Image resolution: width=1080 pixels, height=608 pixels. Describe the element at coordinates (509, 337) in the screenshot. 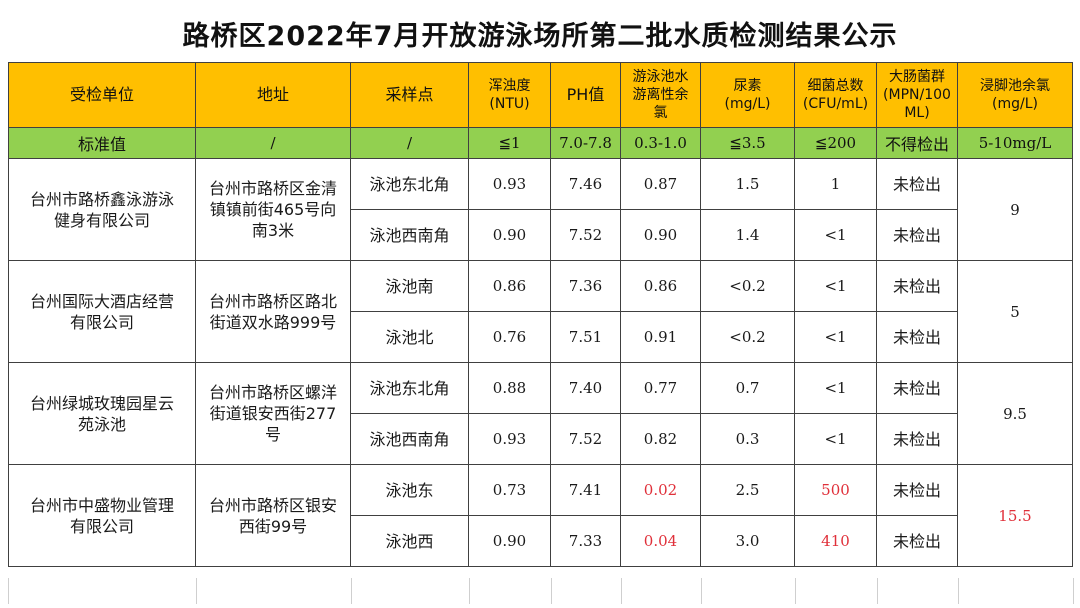

I see `turbidity-cell: 0.76` at that location.